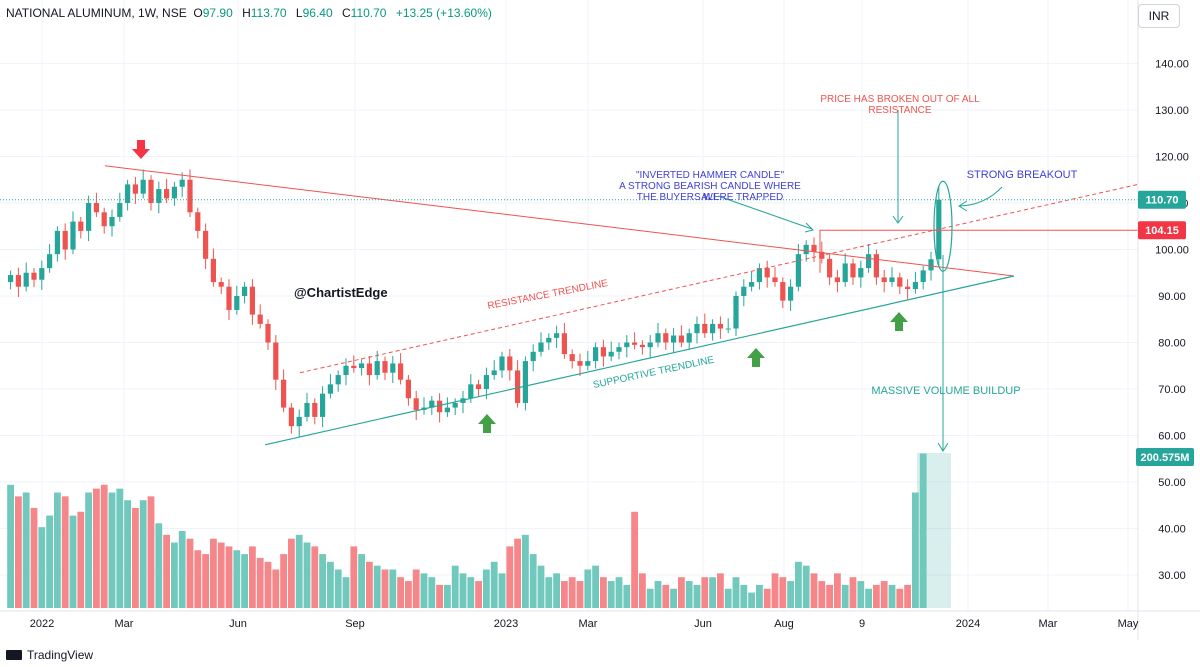 The height and width of the screenshot is (667, 1200). I want to click on time-tick-label: 2024, so click(968, 624).